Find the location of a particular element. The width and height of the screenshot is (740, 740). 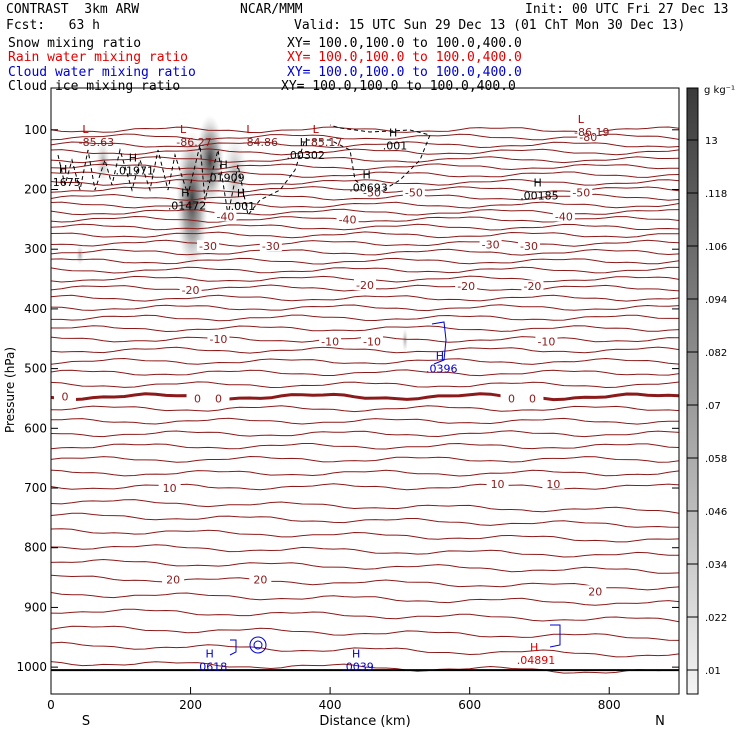

x-tick-label: 0 is located at coordinates (51, 705).